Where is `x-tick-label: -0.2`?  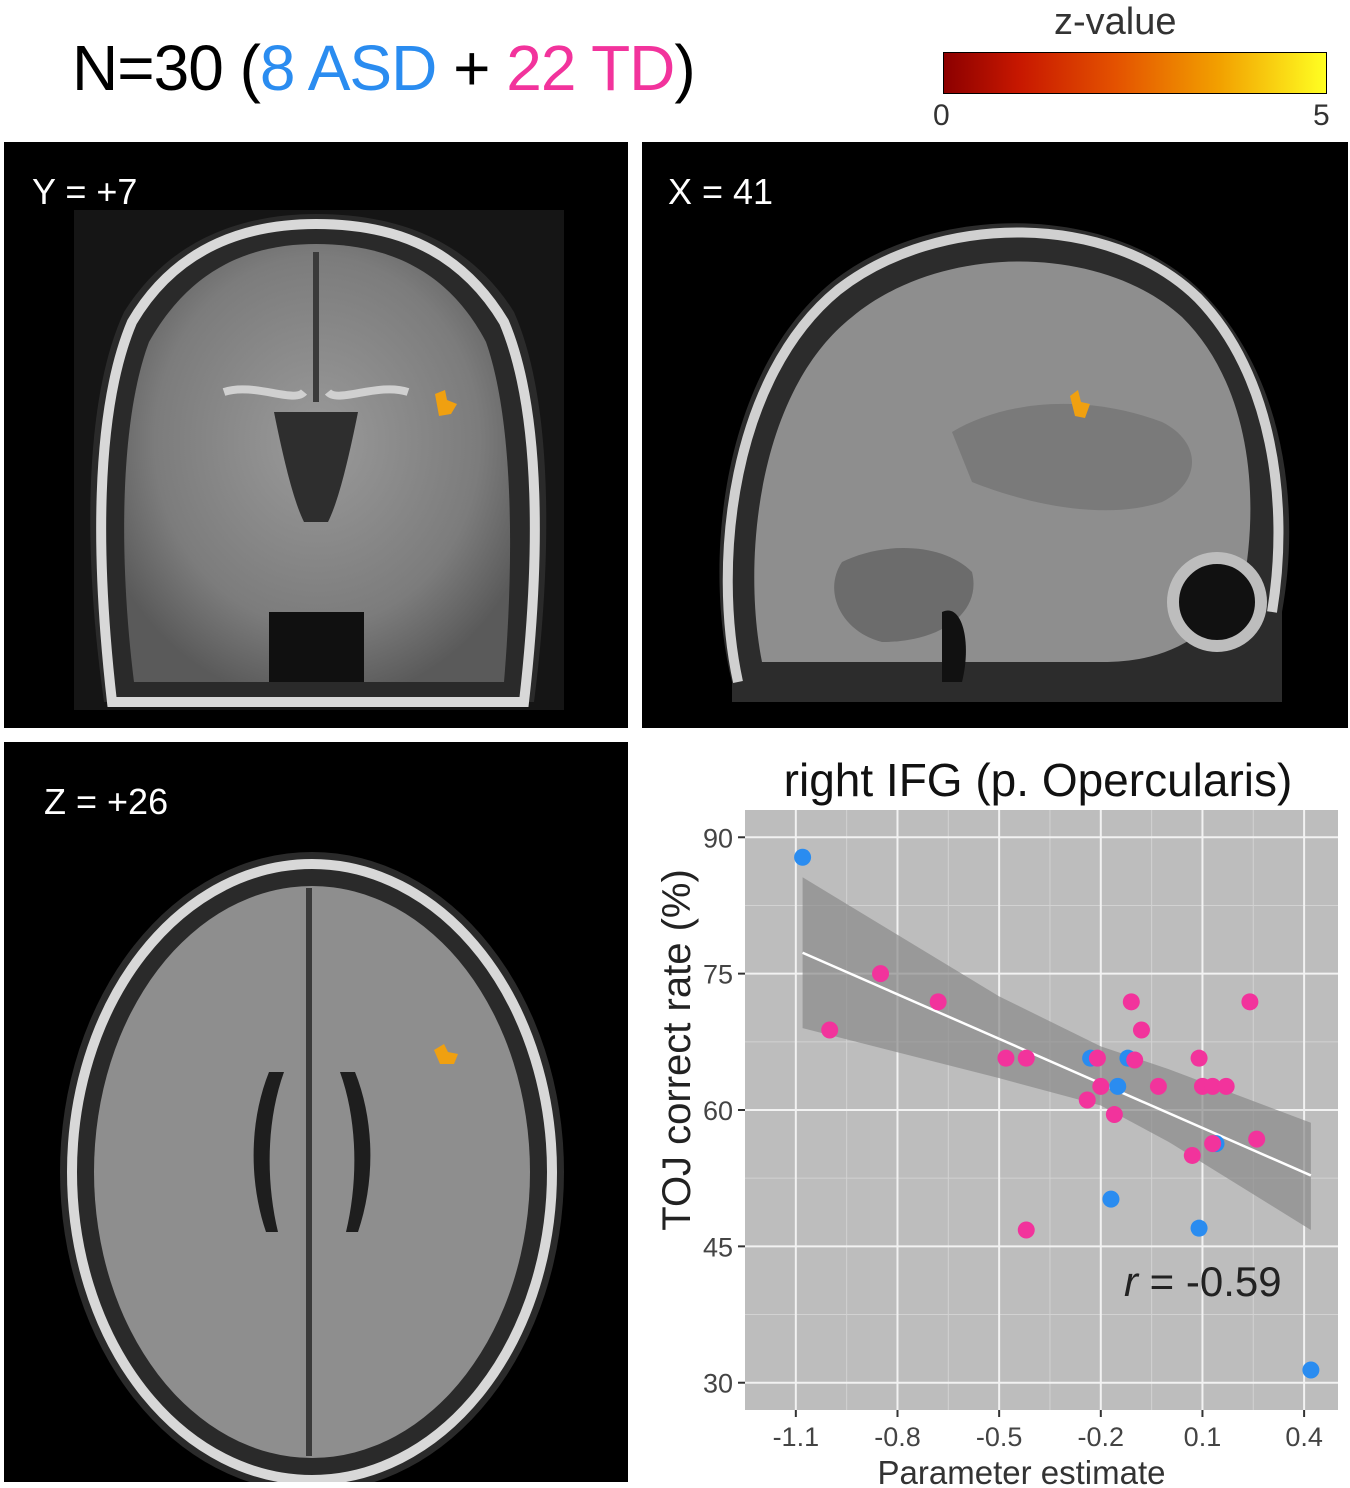
x-tick-label: -0.2 is located at coordinates (1101, 1437).